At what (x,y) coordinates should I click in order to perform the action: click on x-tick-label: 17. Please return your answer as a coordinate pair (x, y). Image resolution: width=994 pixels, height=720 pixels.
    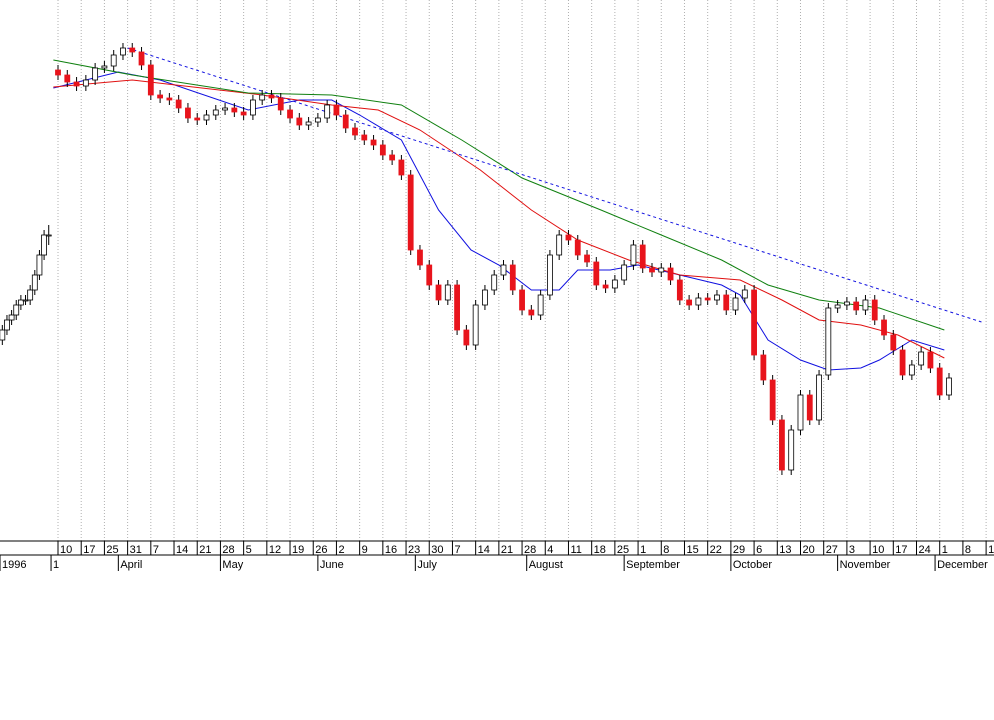
    Looking at the image, I should click on (901, 550).